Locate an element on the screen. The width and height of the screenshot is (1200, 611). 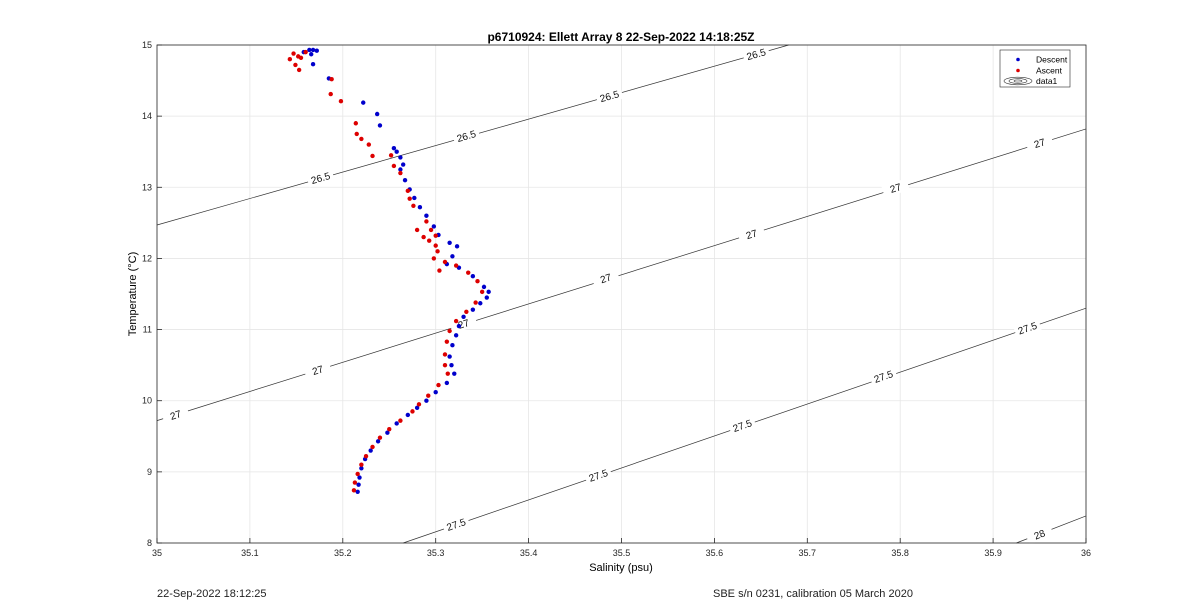
x-axis: 35 35.1 35.2 35.3 35.4 35.5 35.6 35.7 35.8 35.9 36 is located at coordinates (621, 548).